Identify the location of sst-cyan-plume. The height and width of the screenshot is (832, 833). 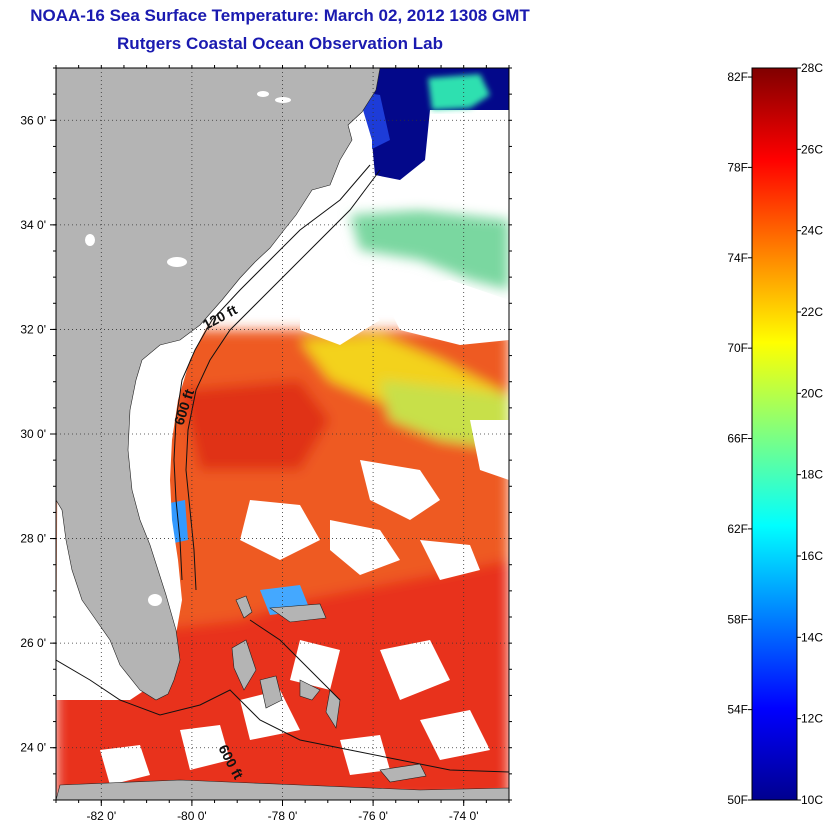
(459, 92).